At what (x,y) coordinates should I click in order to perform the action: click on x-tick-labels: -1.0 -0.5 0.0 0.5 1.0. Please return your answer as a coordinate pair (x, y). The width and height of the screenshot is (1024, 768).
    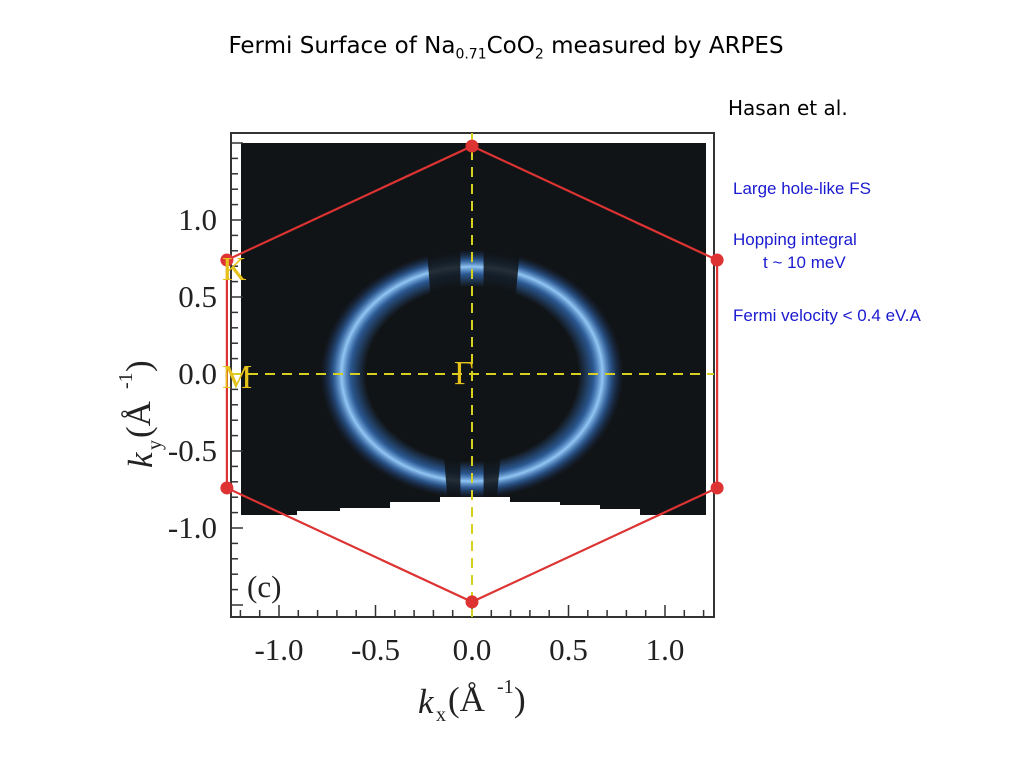
    Looking at the image, I should click on (469, 649).